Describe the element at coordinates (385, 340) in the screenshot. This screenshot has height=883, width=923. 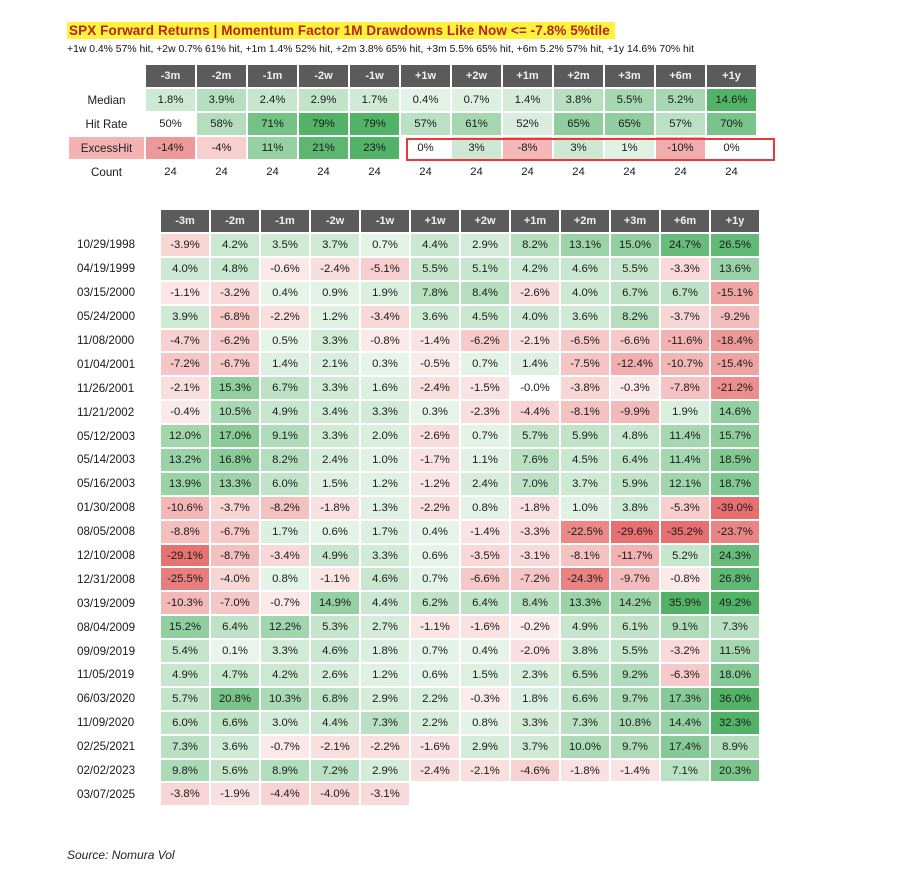
I see `return-cell: -0.8%` at that location.